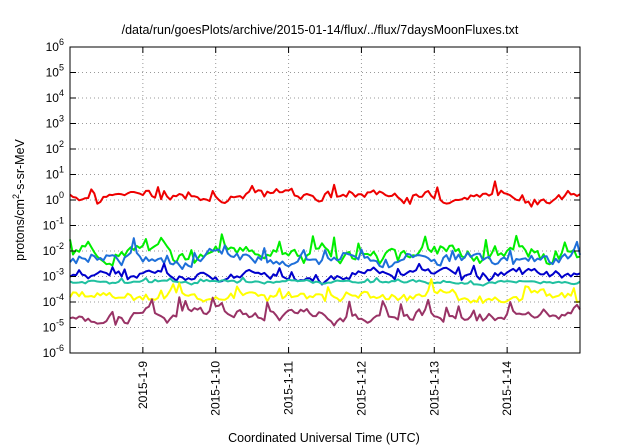 The image size is (640, 448). I want to click on y-tick-exp: -4, so click(60, 297).